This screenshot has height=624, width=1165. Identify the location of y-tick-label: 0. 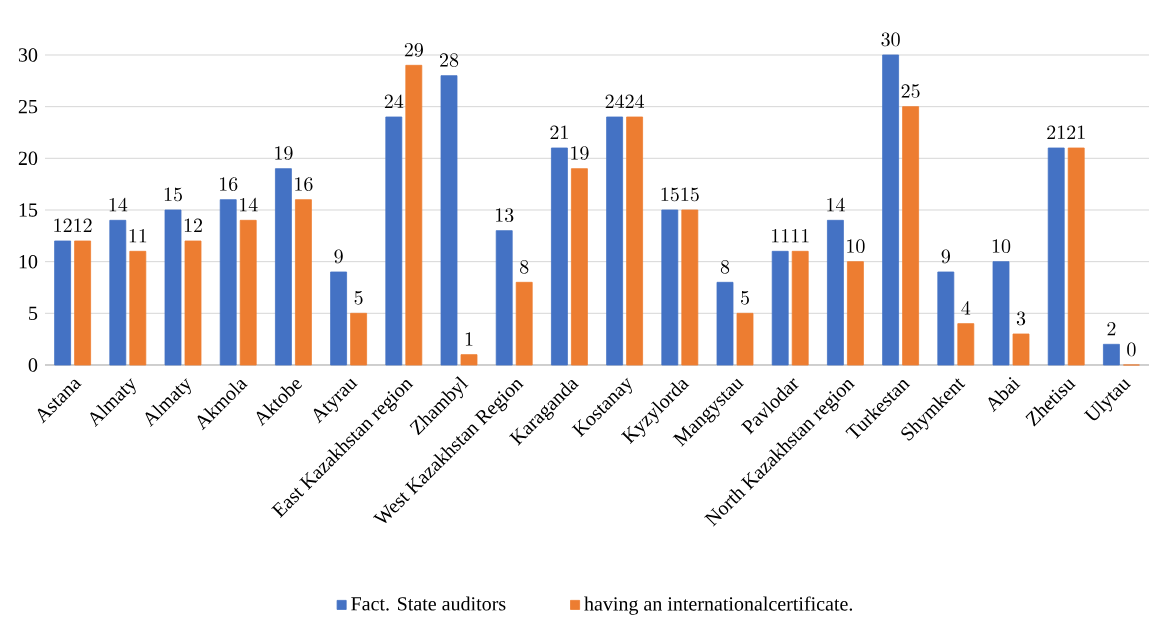
(33, 365).